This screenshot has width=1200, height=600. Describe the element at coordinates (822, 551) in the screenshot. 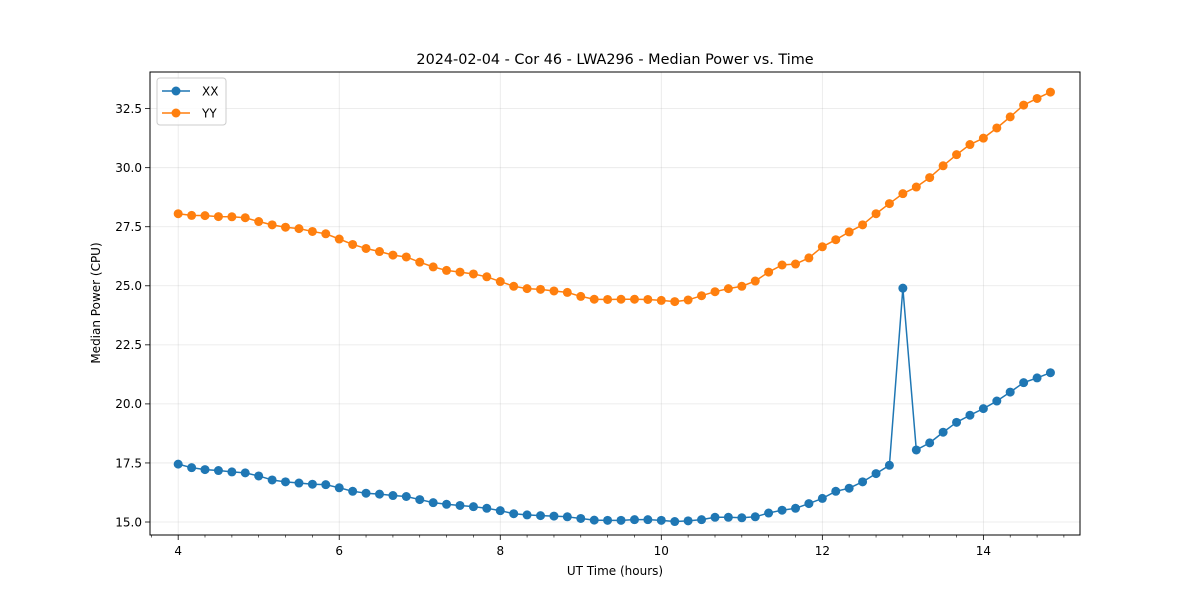

I see `x-tick-label: 12` at that location.